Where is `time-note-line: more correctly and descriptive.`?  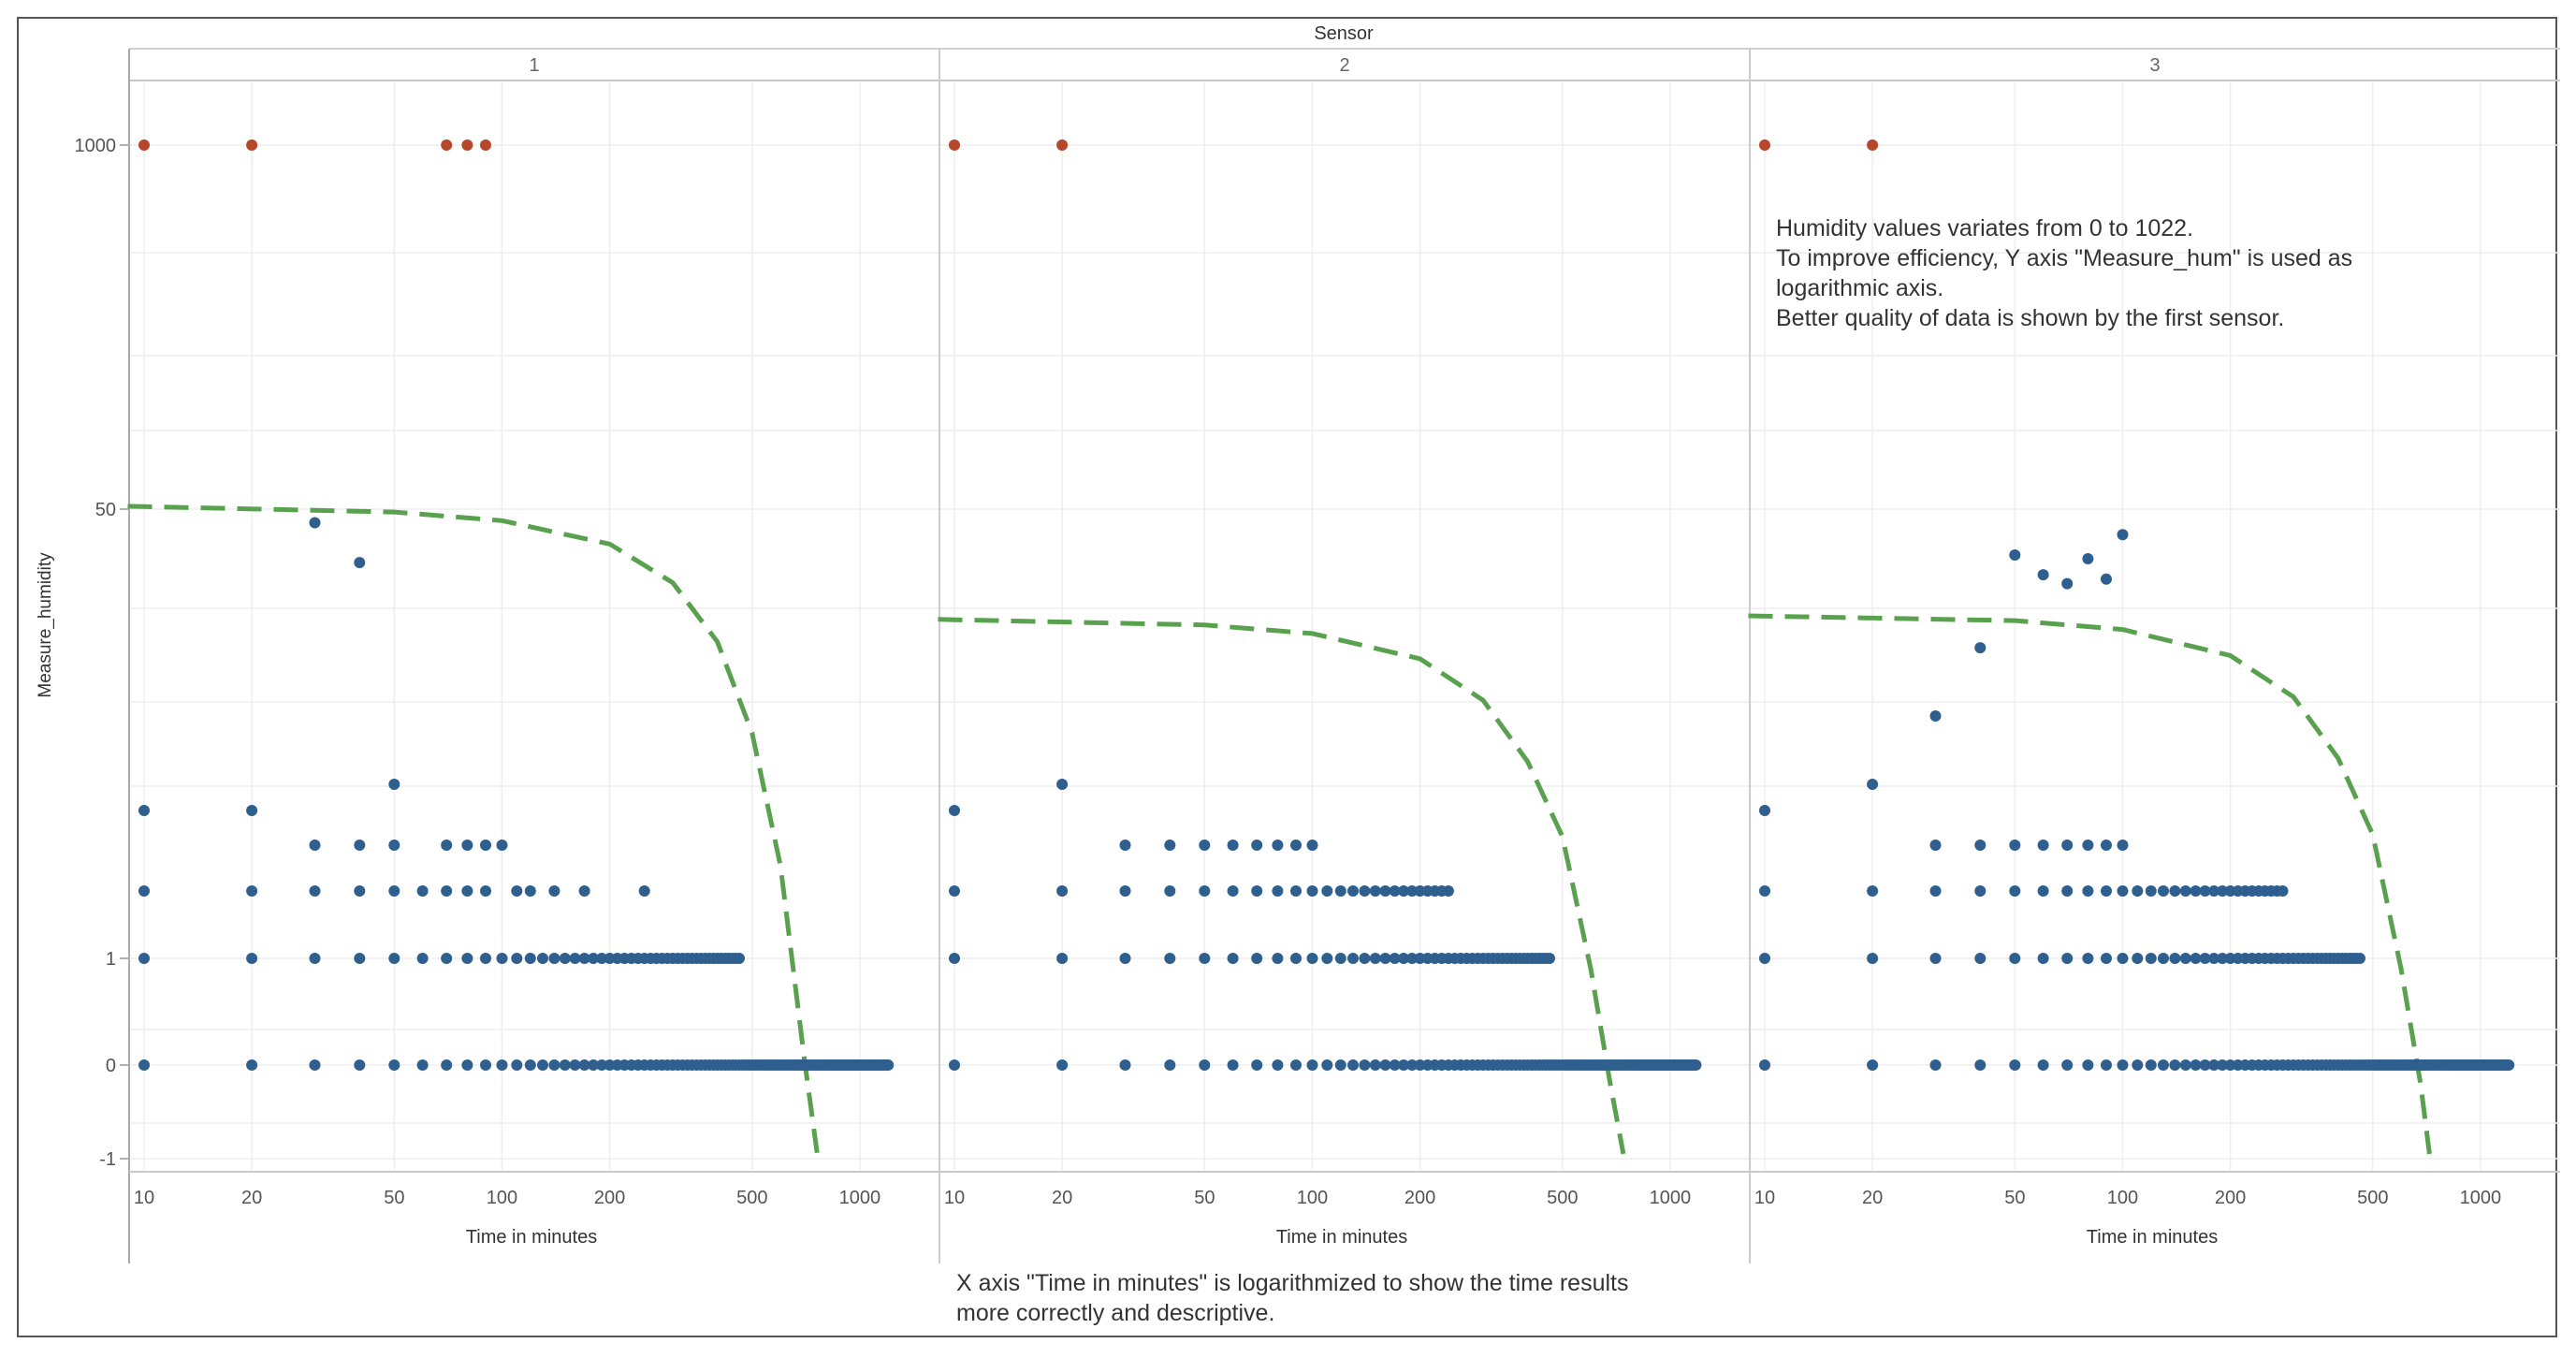
time-note-line: more correctly and descriptive. is located at coordinates (1115, 1313).